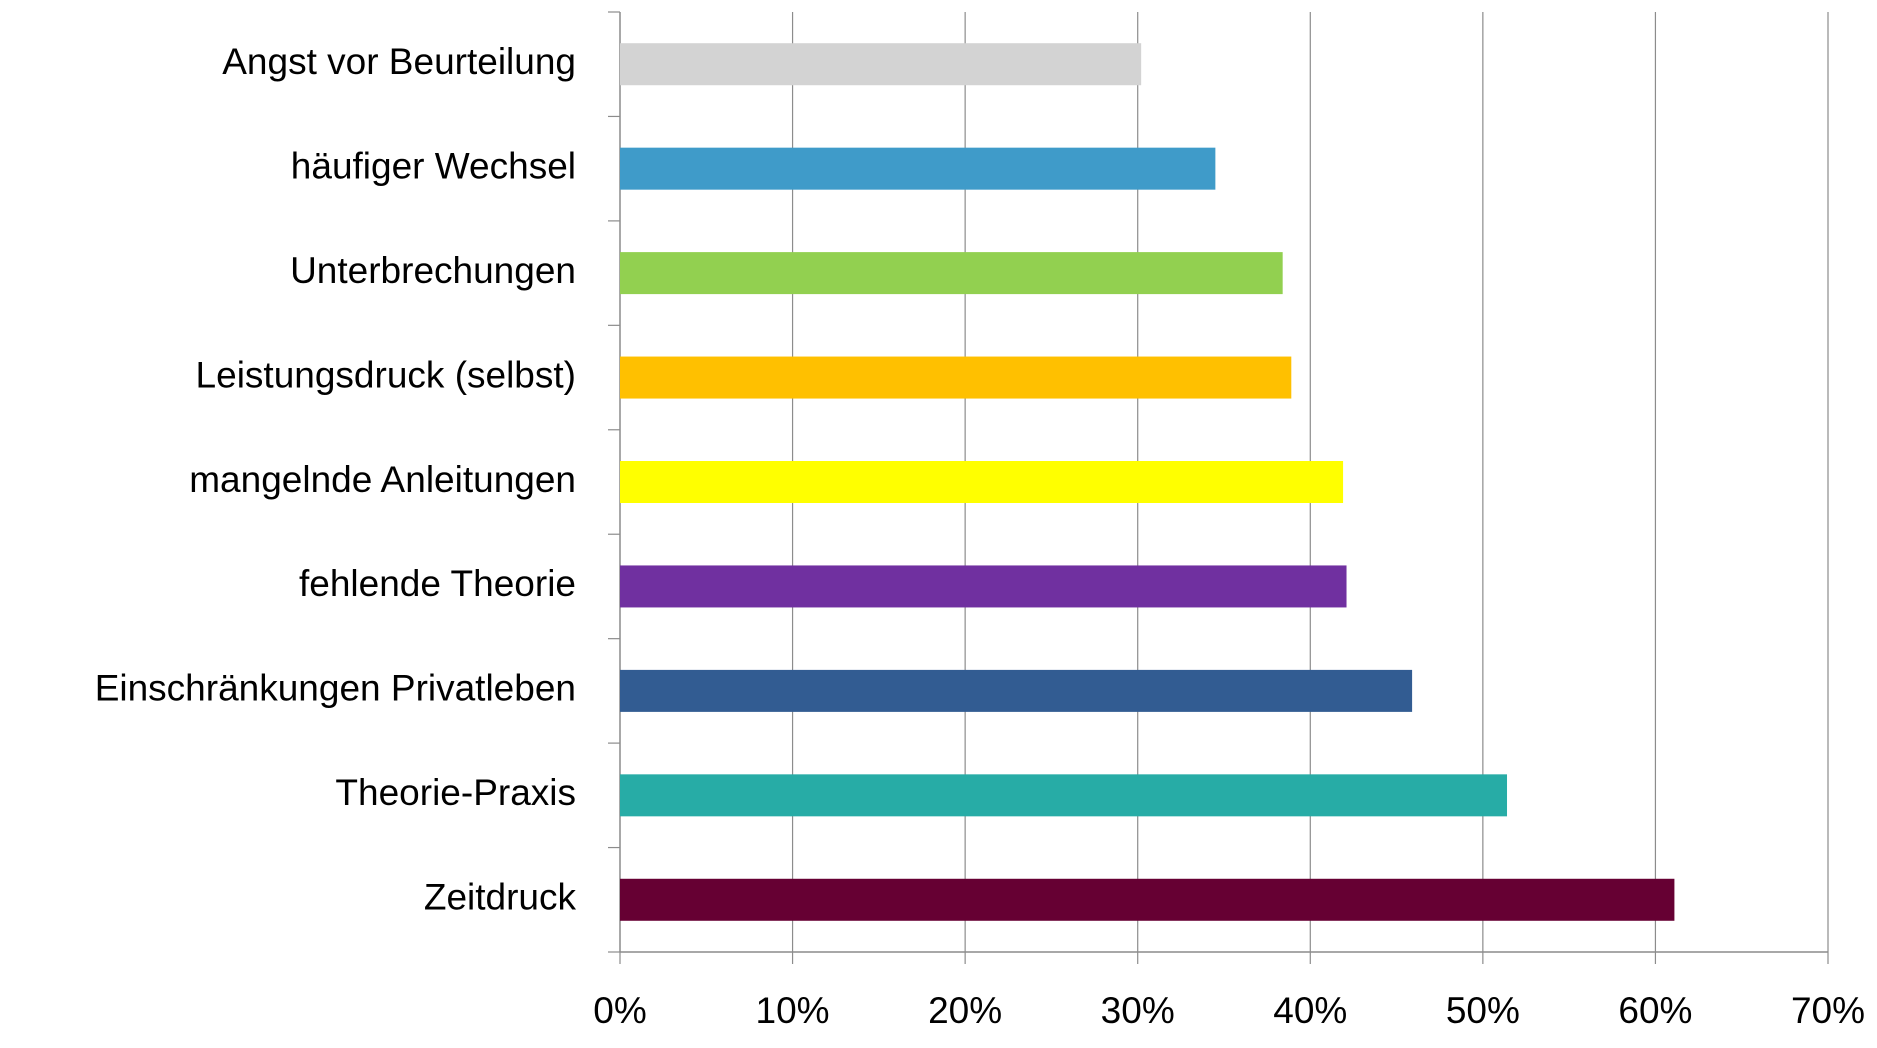 Image resolution: width=1877 pixels, height=1048 pixels. What do you see at coordinates (1138, 1010) in the screenshot?
I see `x-tick-label: 30%` at bounding box center [1138, 1010].